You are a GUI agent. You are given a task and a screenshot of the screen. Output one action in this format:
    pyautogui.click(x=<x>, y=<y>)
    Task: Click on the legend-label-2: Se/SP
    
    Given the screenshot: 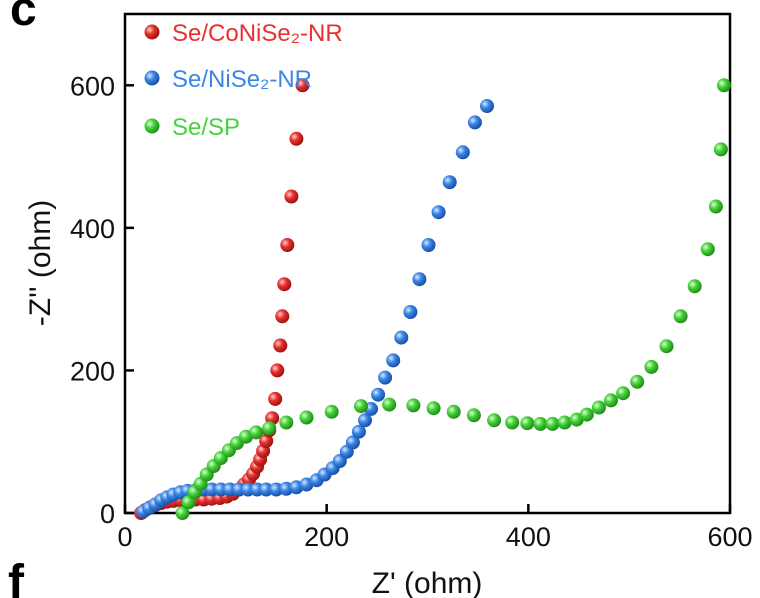 What is the action you would take?
    pyautogui.click(x=206, y=127)
    